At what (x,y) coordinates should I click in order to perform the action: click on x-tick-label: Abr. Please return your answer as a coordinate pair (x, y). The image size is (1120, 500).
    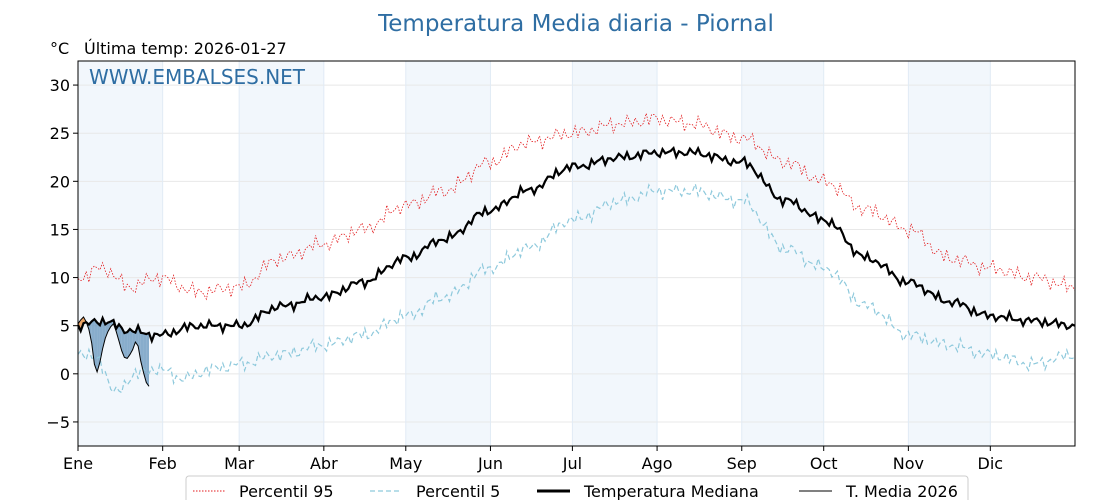
    Looking at the image, I should click on (324, 463).